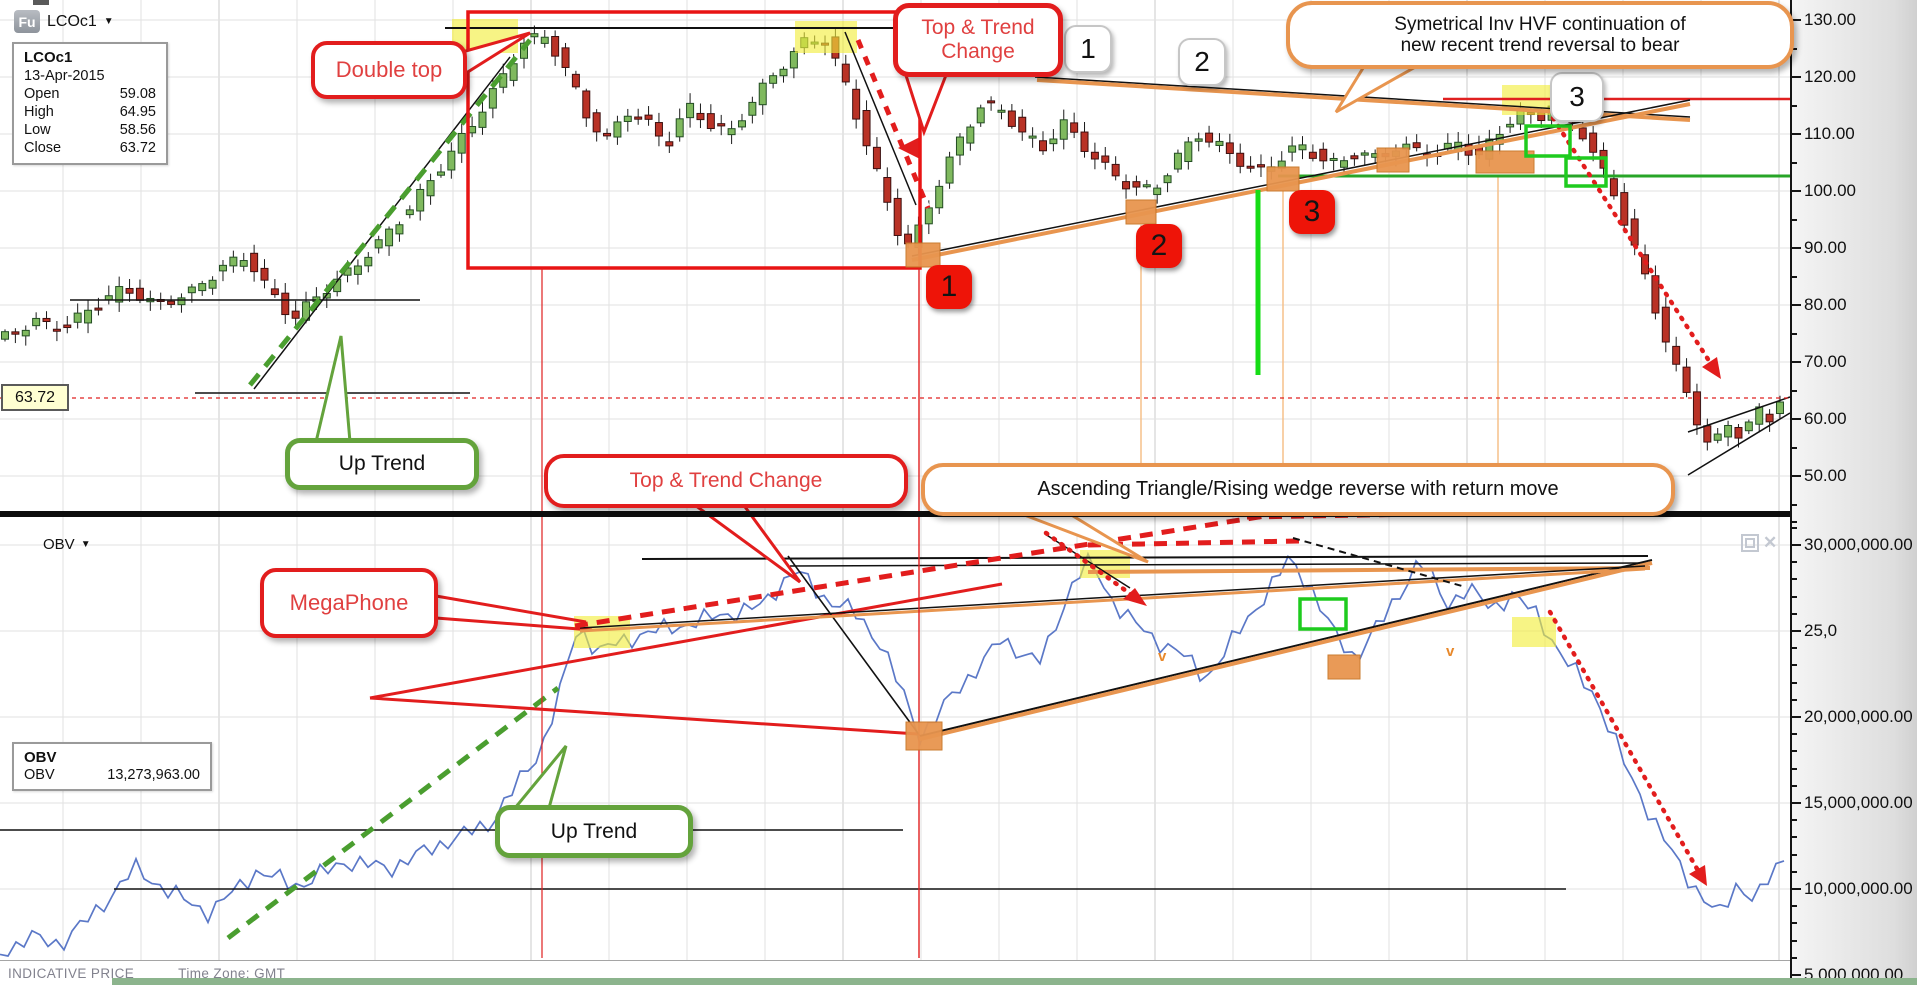 The width and height of the screenshot is (1917, 985). I want to click on last-price-tag: 63.72, so click(35, 397).